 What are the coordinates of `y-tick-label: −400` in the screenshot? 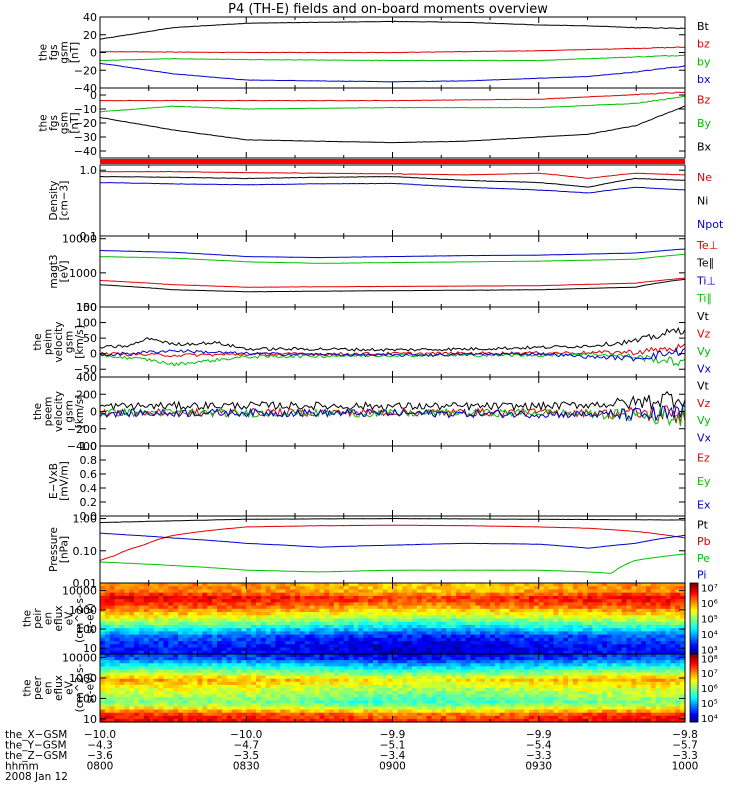 It's located at (82, 446).